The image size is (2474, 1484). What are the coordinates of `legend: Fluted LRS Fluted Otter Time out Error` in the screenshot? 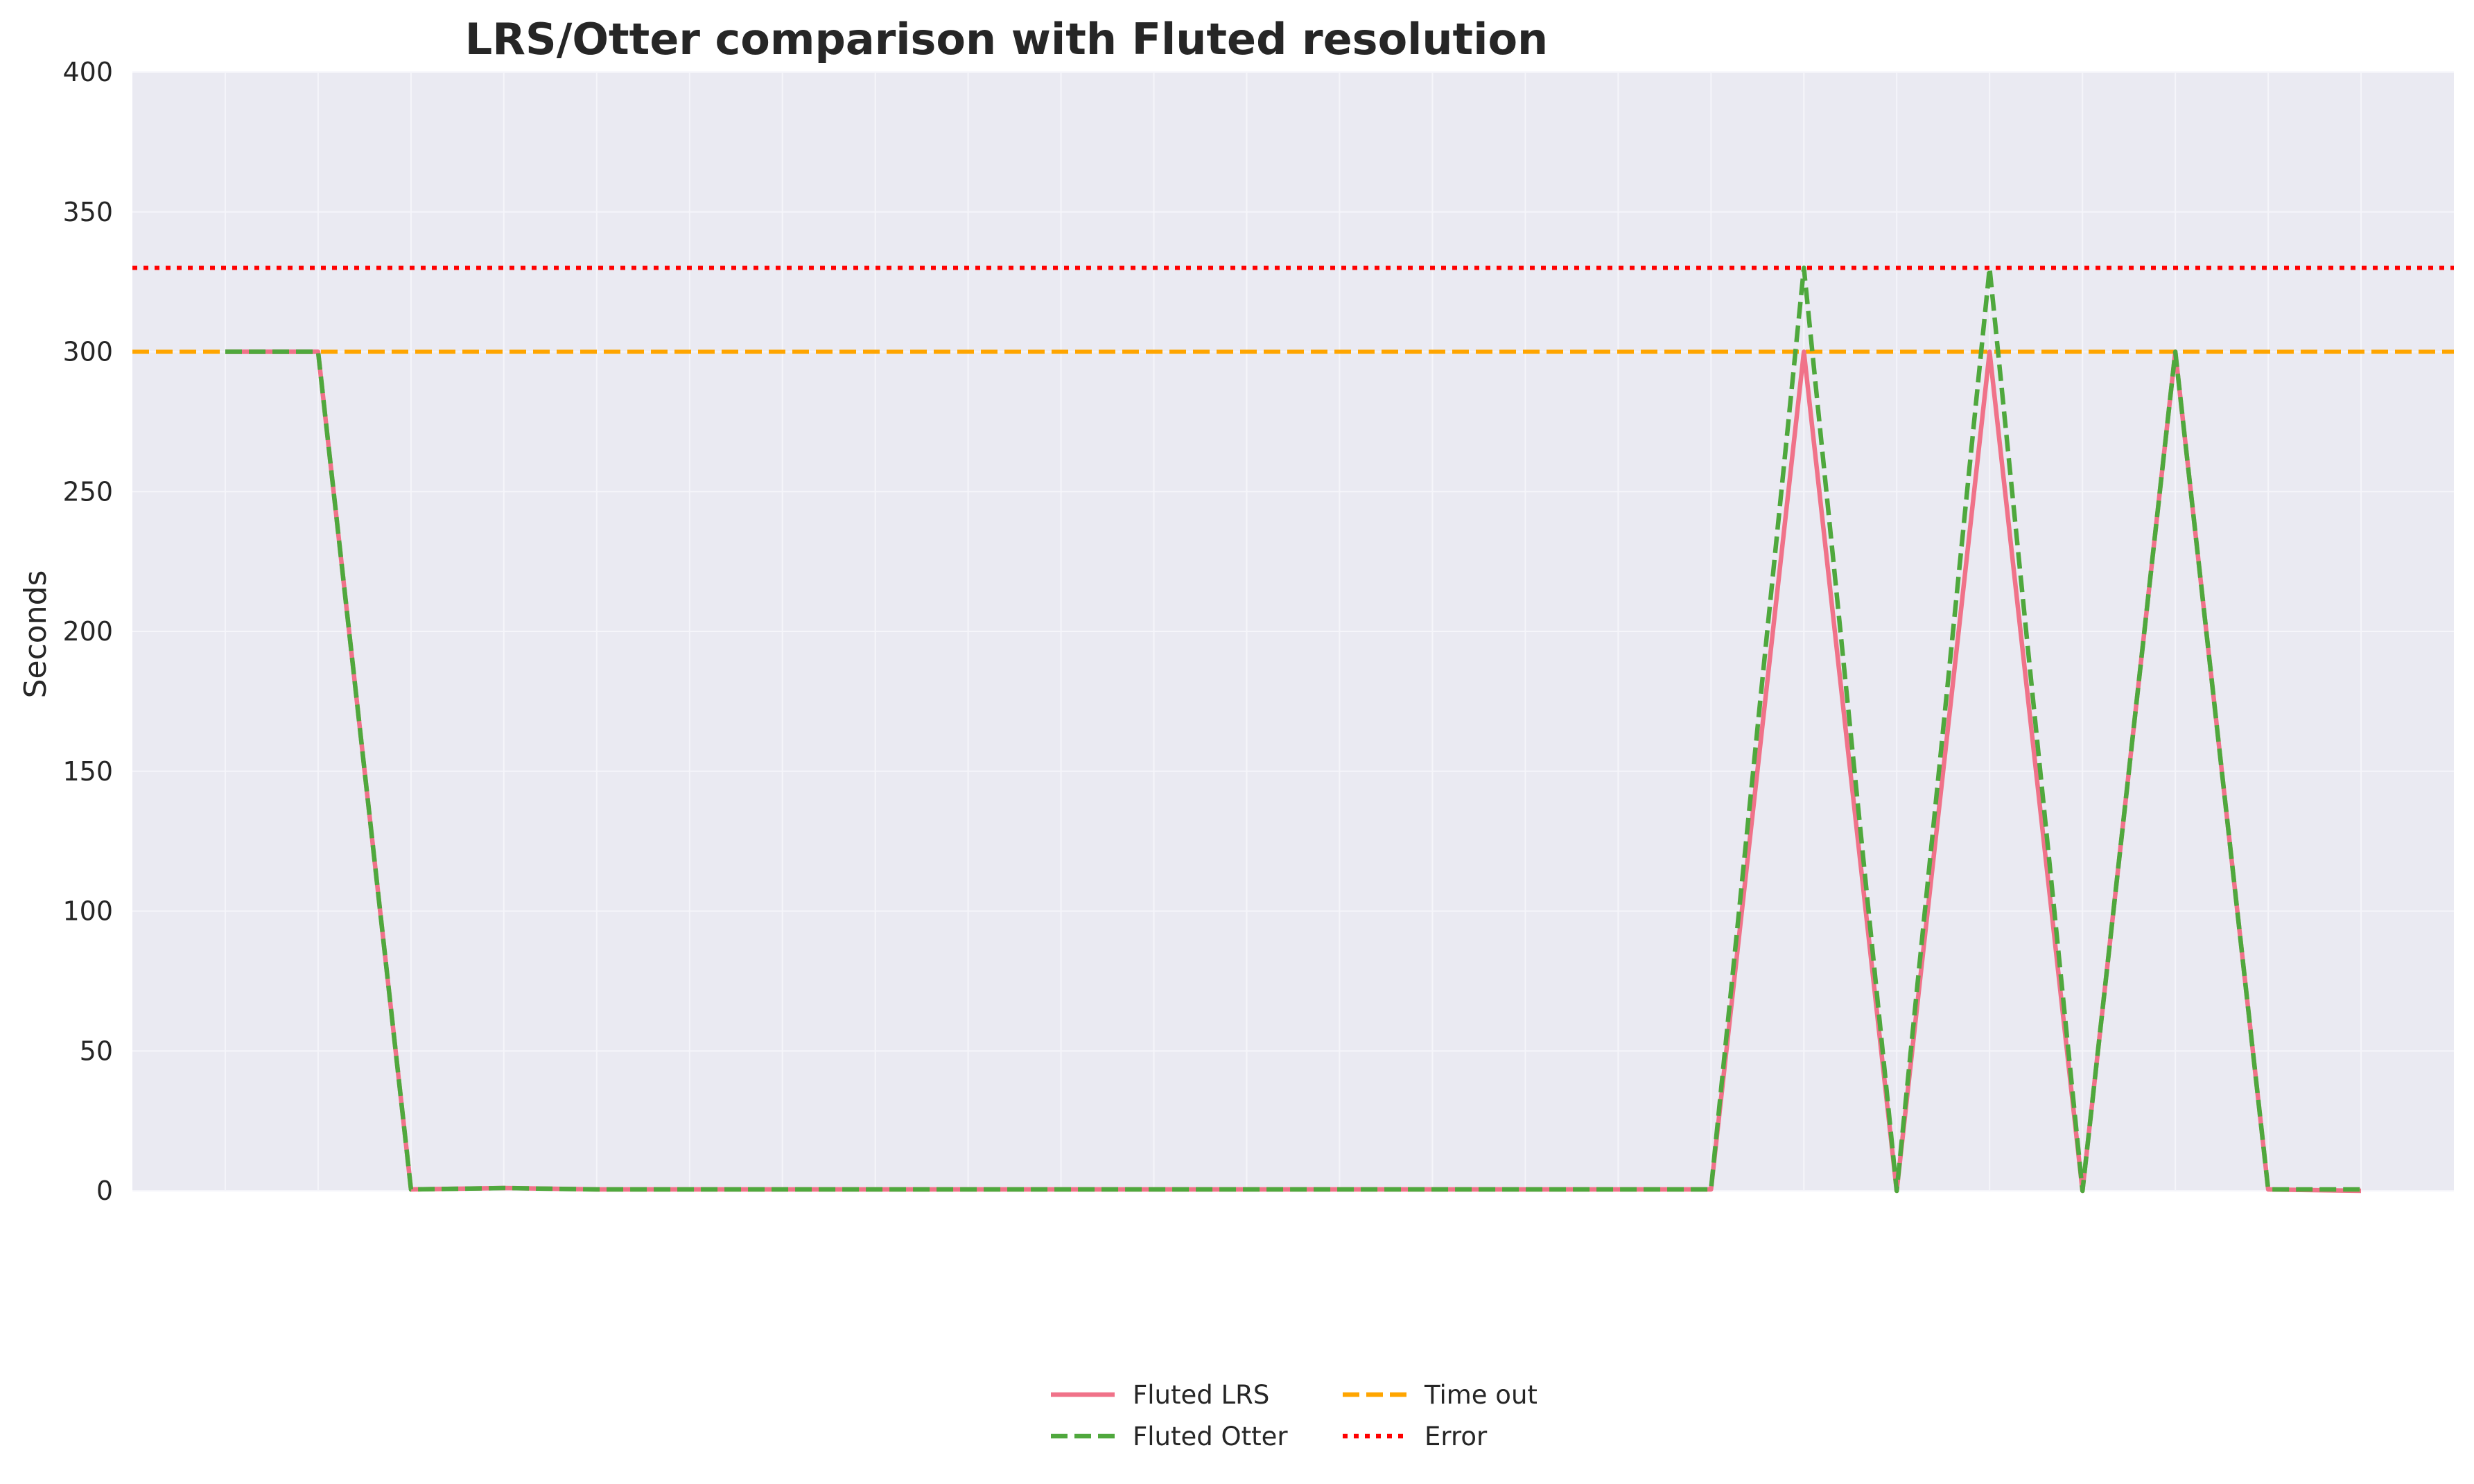 It's located at (1294, 1415).